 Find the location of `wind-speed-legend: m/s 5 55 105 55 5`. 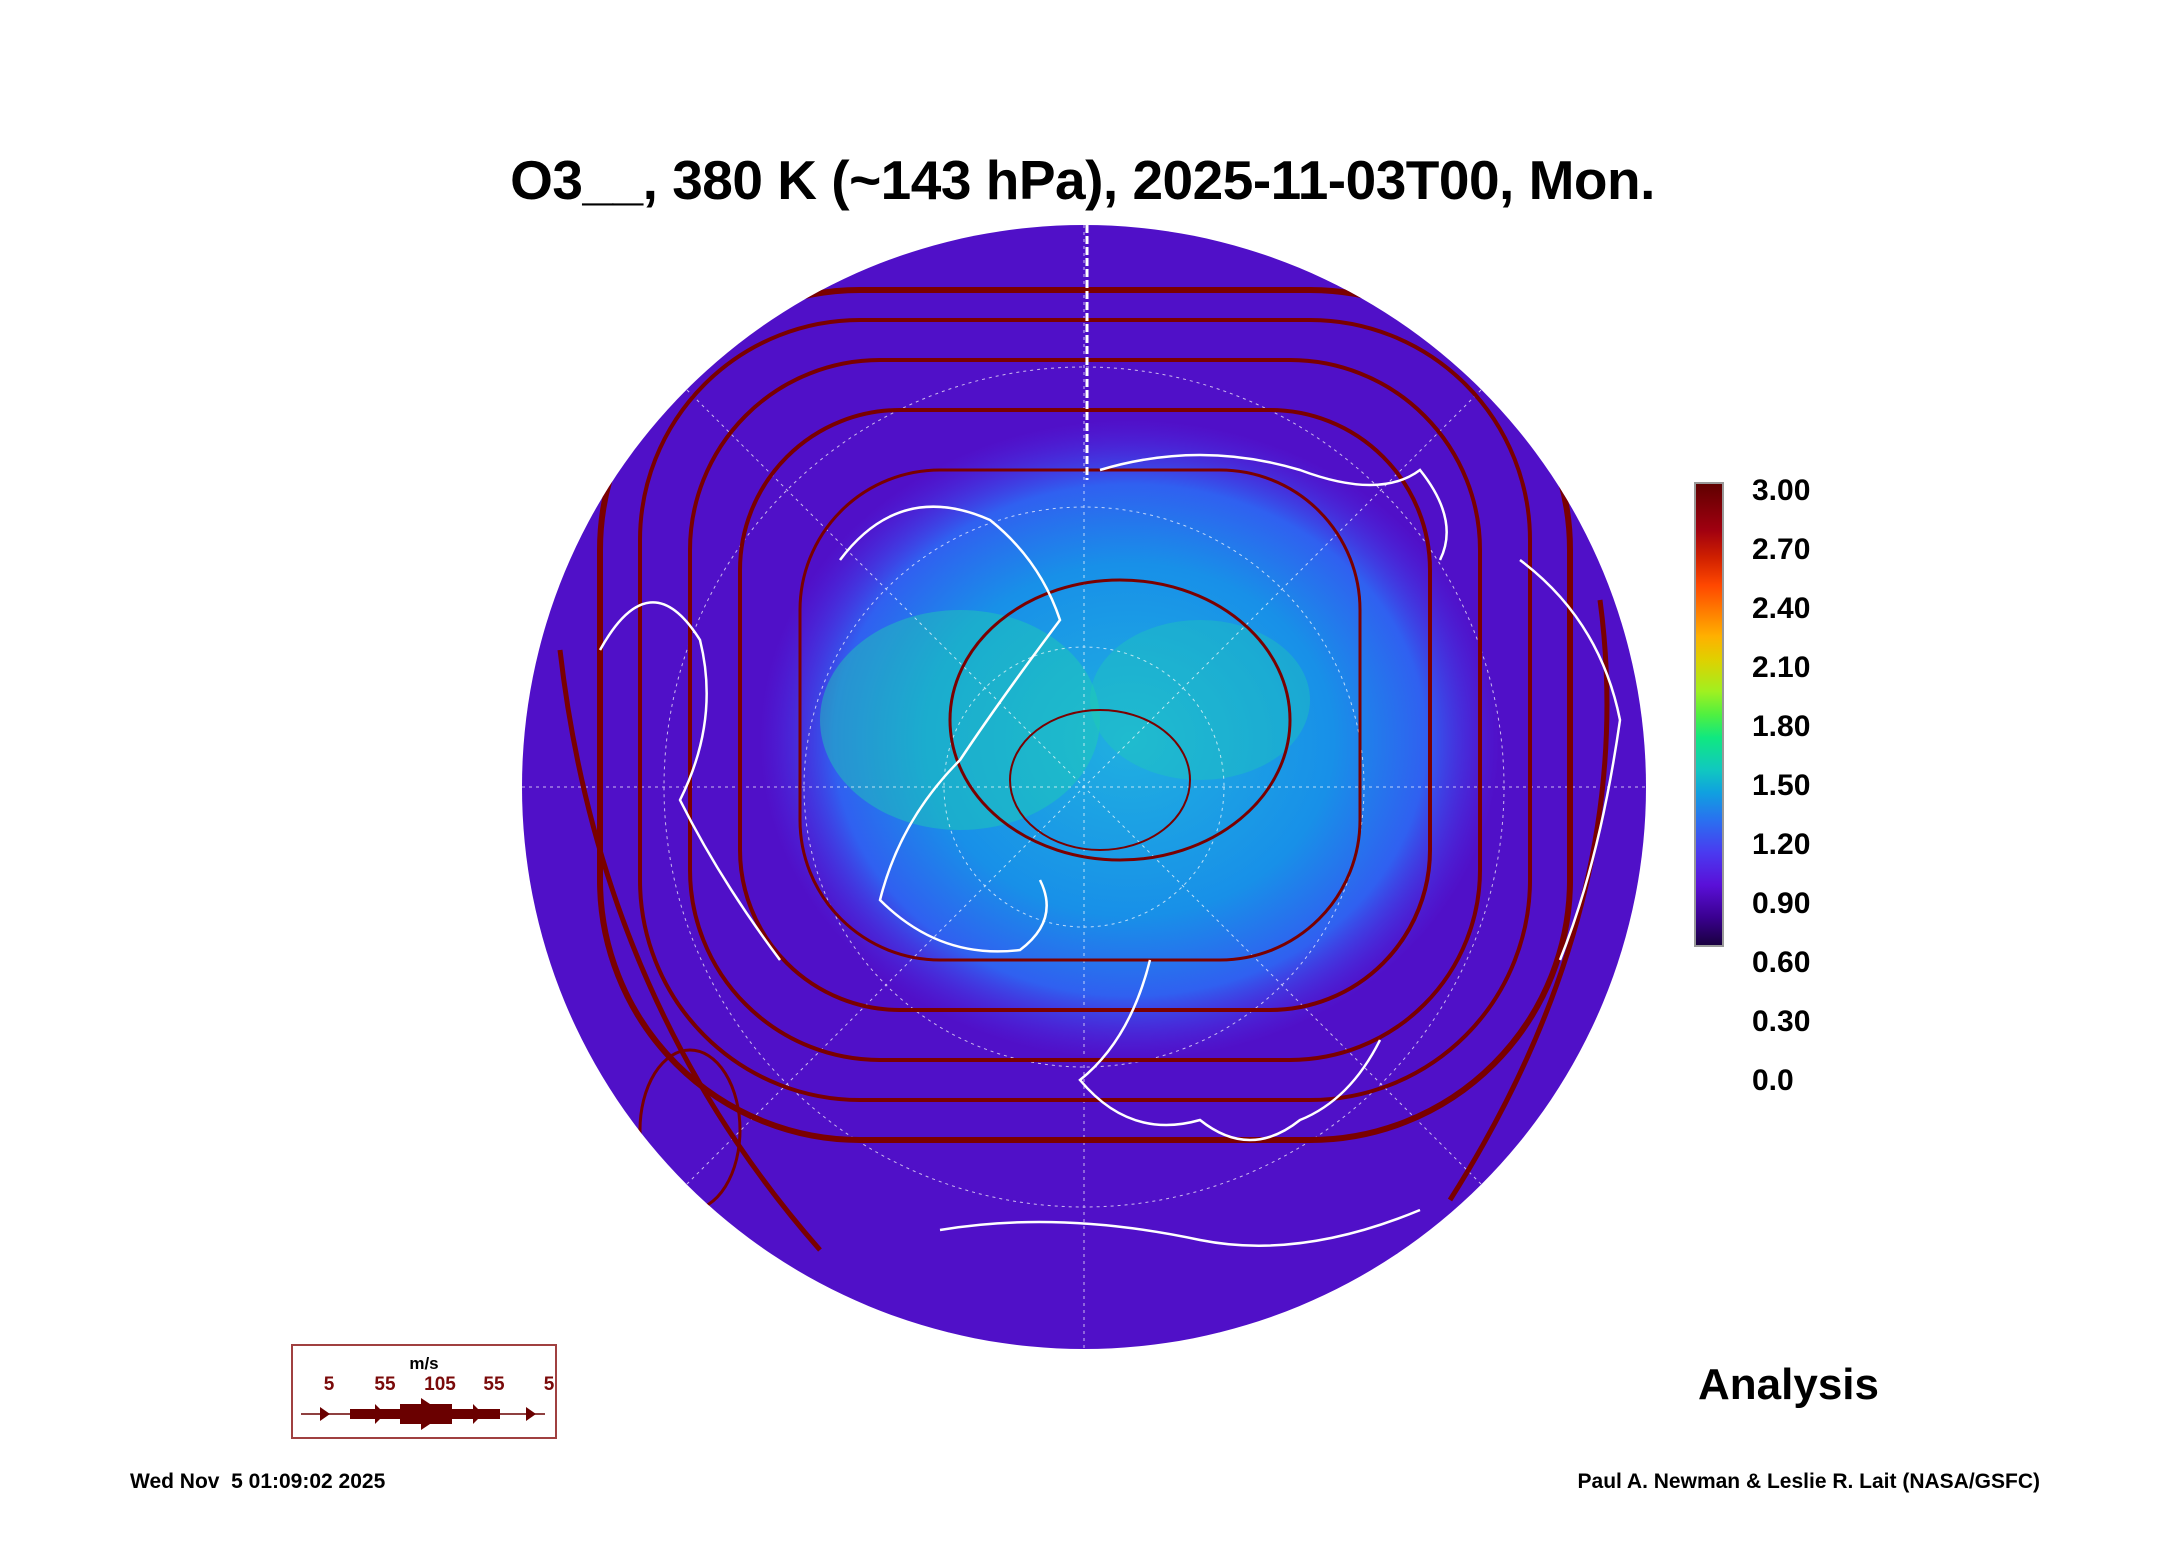

wind-speed-legend: m/s 5 55 105 55 5 is located at coordinates (424, 1391).